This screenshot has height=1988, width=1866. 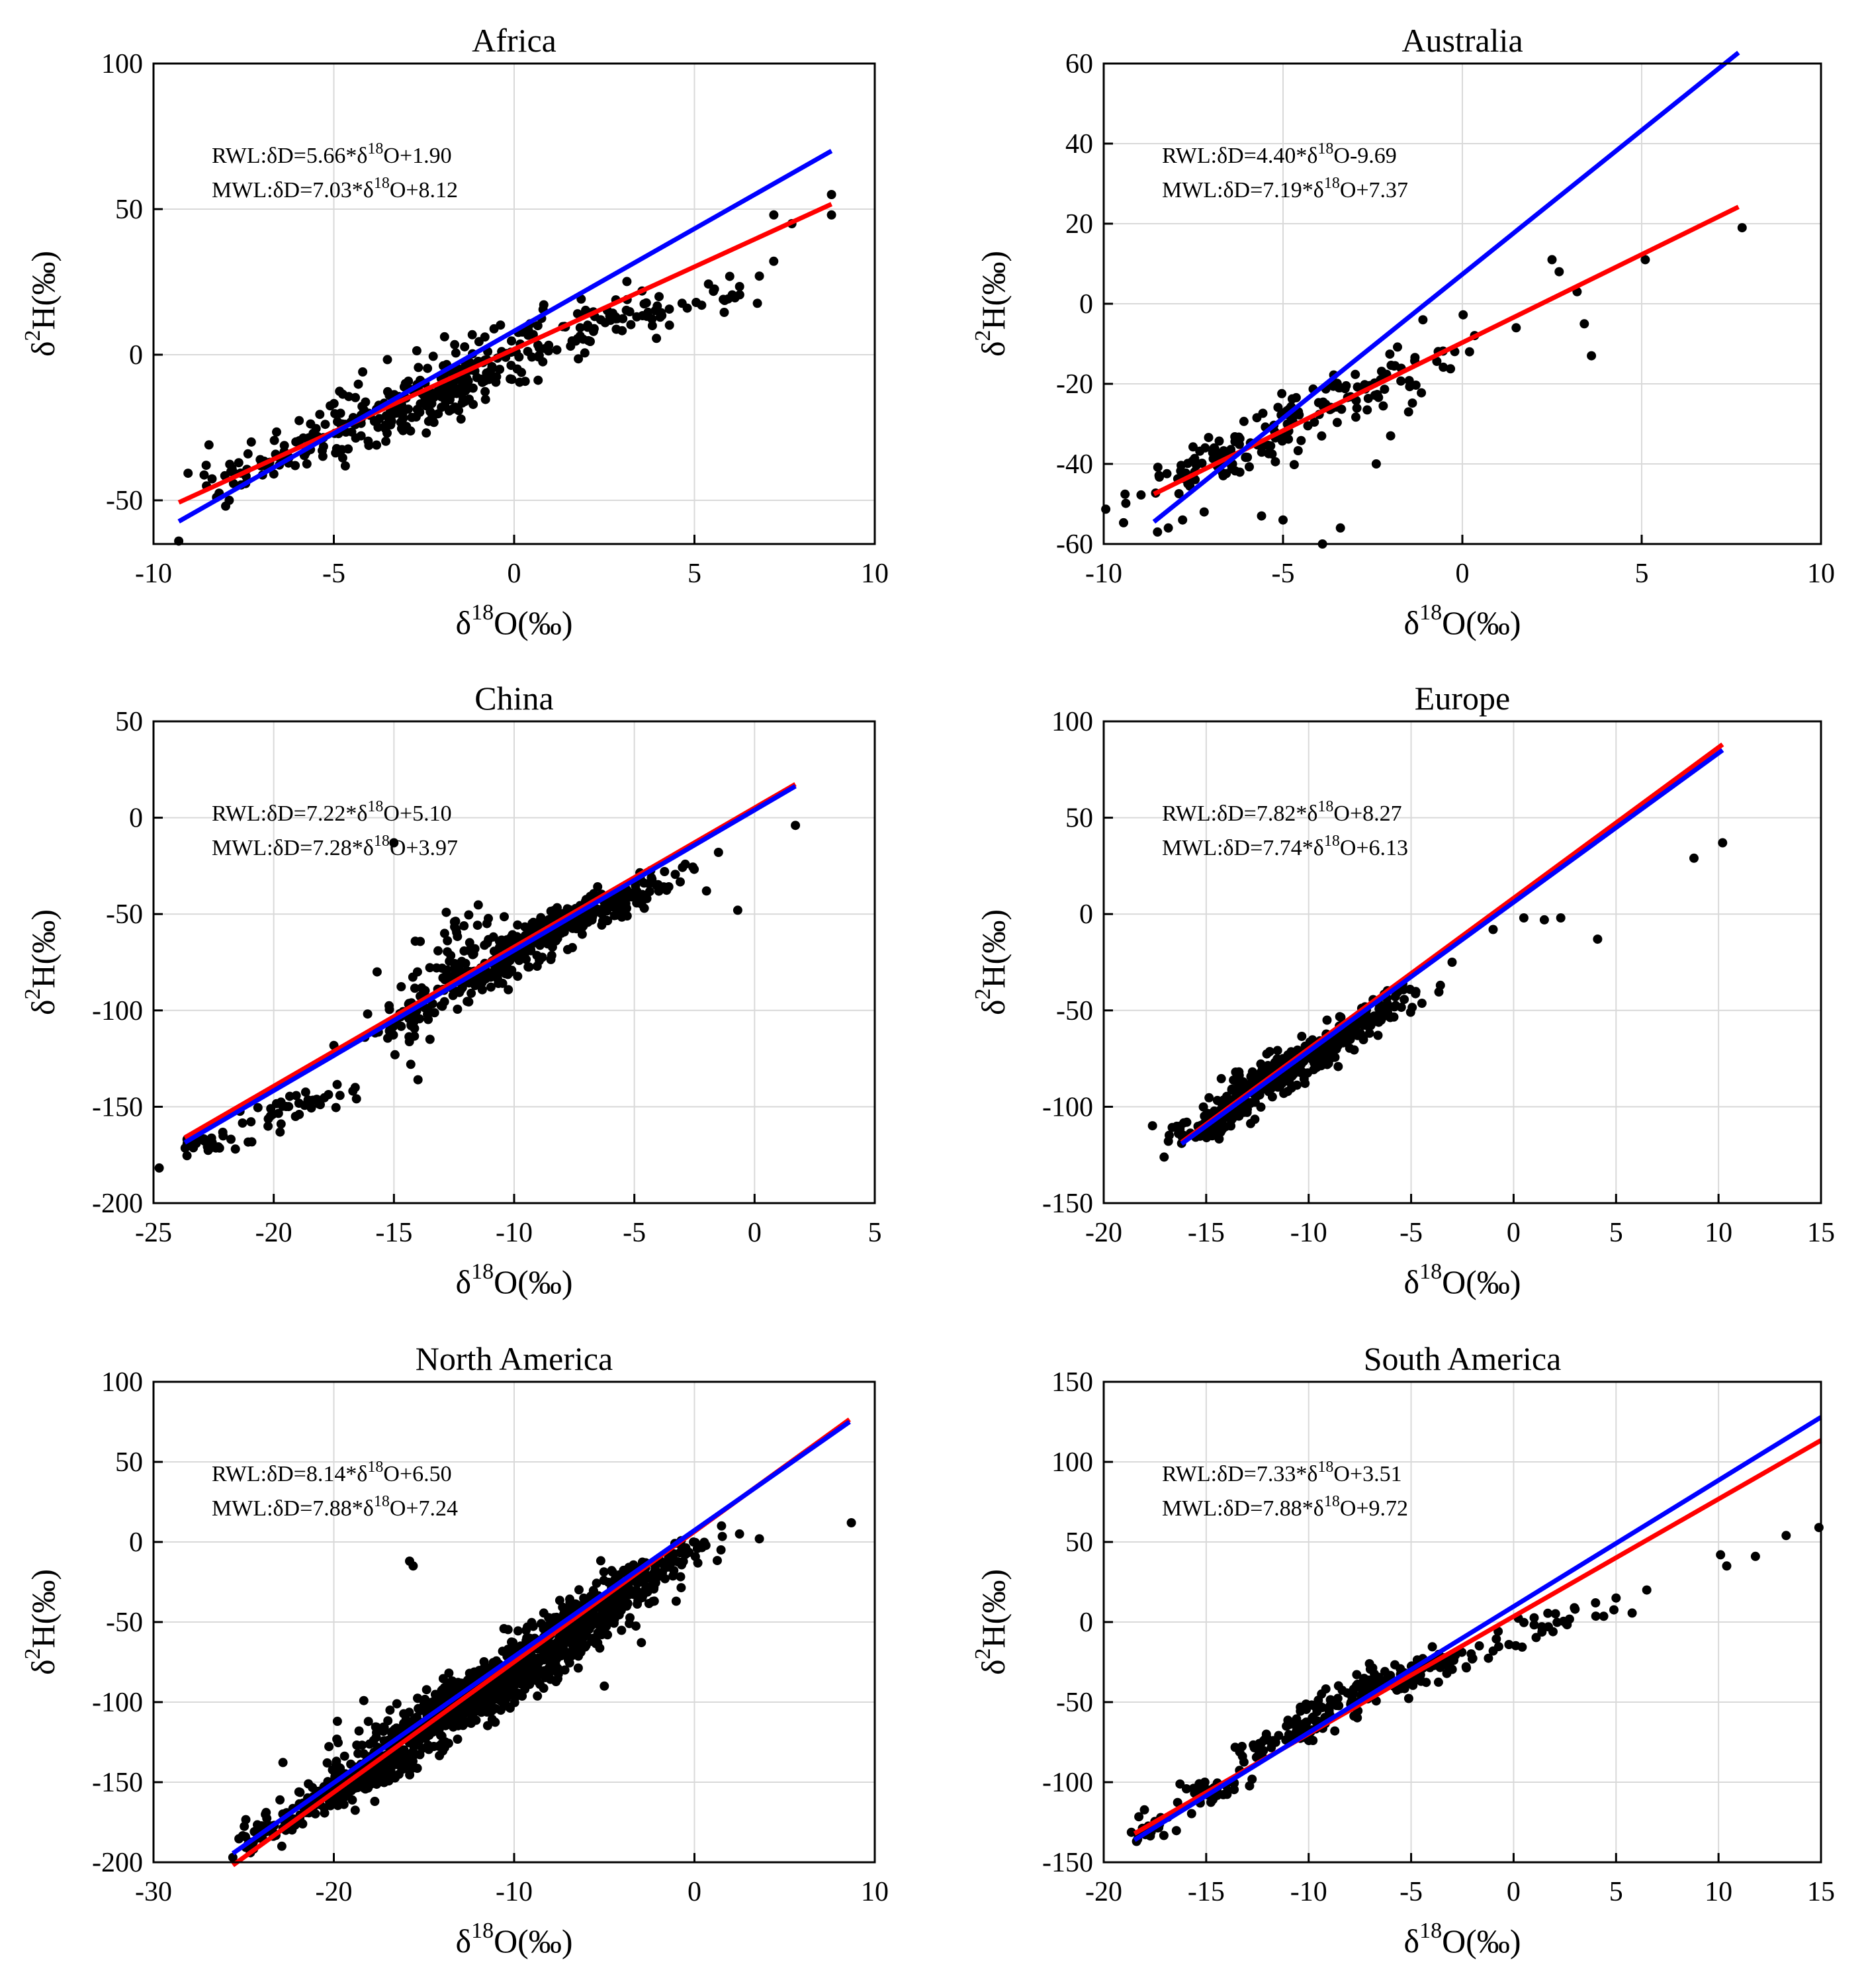 I want to click on y-axis-label: δ2H(‰), so click(x=992, y=304).